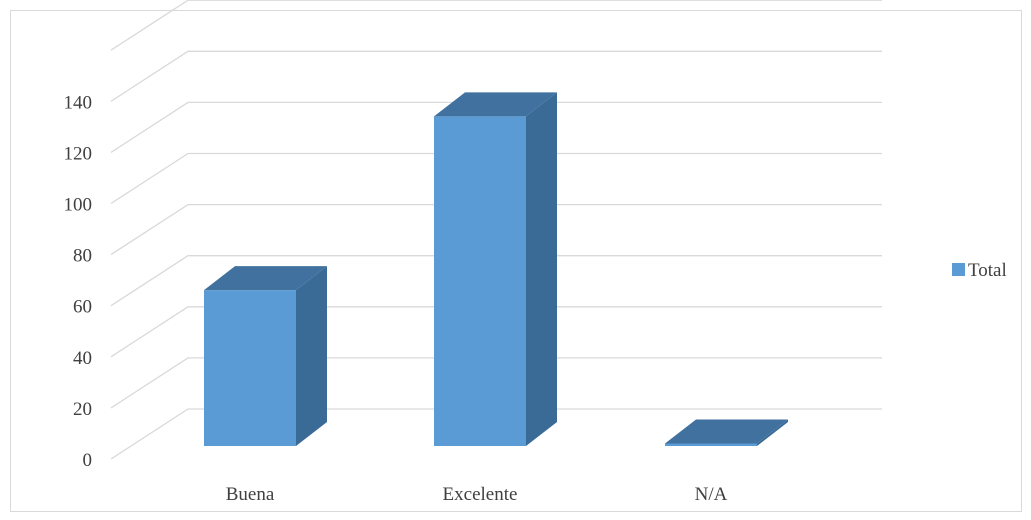 The width and height of the screenshot is (1031, 520). I want to click on y-tick-label: 120, so click(78, 153).